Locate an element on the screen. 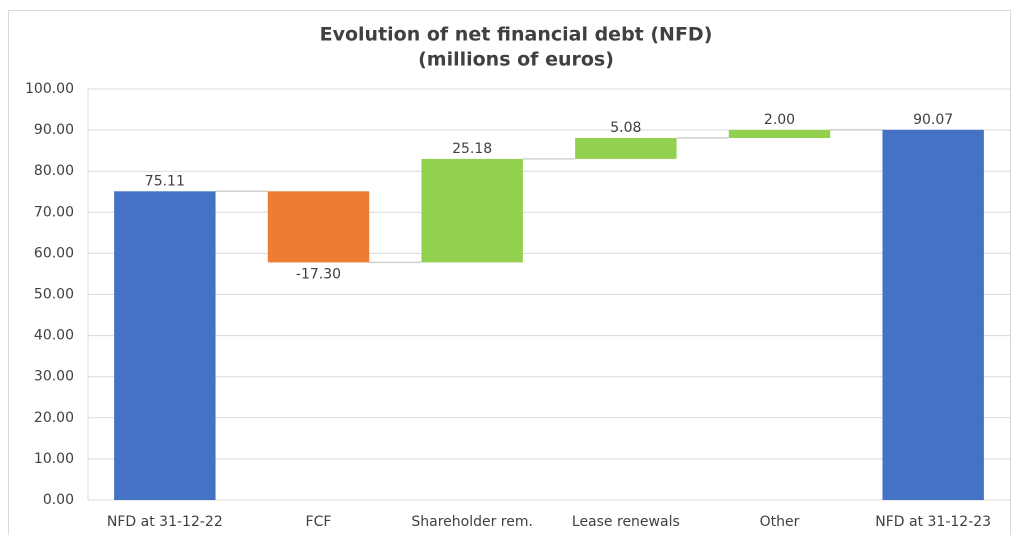  data-label: 75.11 is located at coordinates (165, 181).